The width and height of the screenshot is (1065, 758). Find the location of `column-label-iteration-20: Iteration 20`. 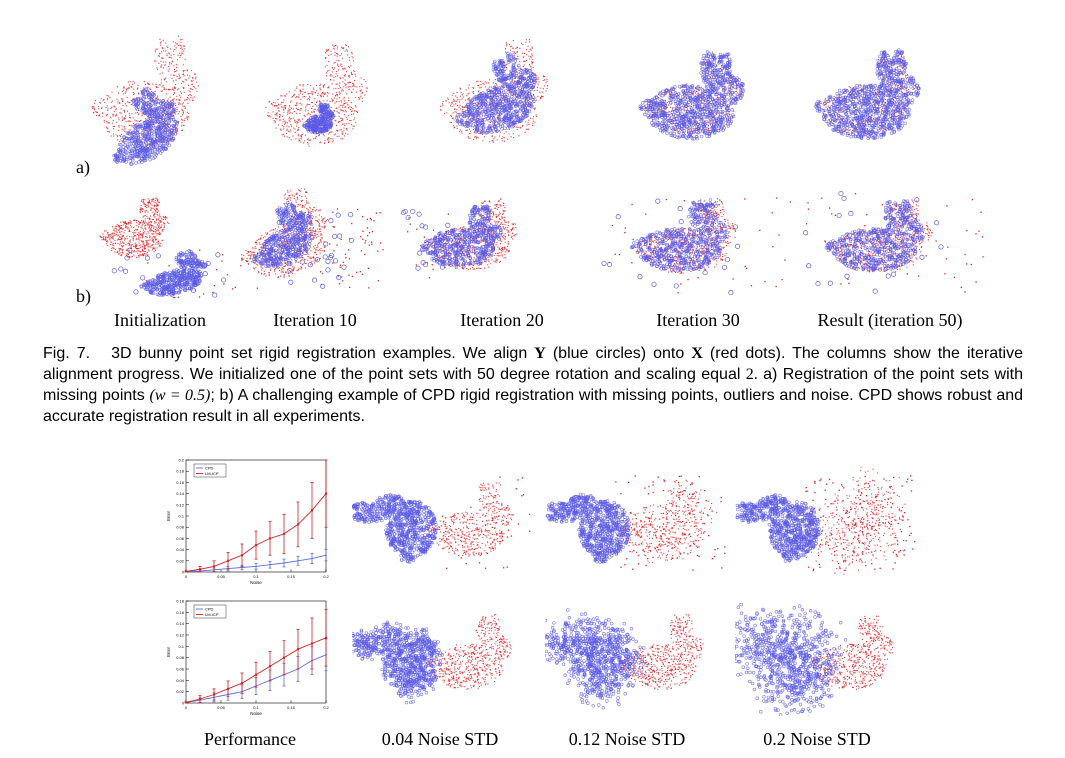

column-label-iteration-20: Iteration 20 is located at coordinates (502, 320).